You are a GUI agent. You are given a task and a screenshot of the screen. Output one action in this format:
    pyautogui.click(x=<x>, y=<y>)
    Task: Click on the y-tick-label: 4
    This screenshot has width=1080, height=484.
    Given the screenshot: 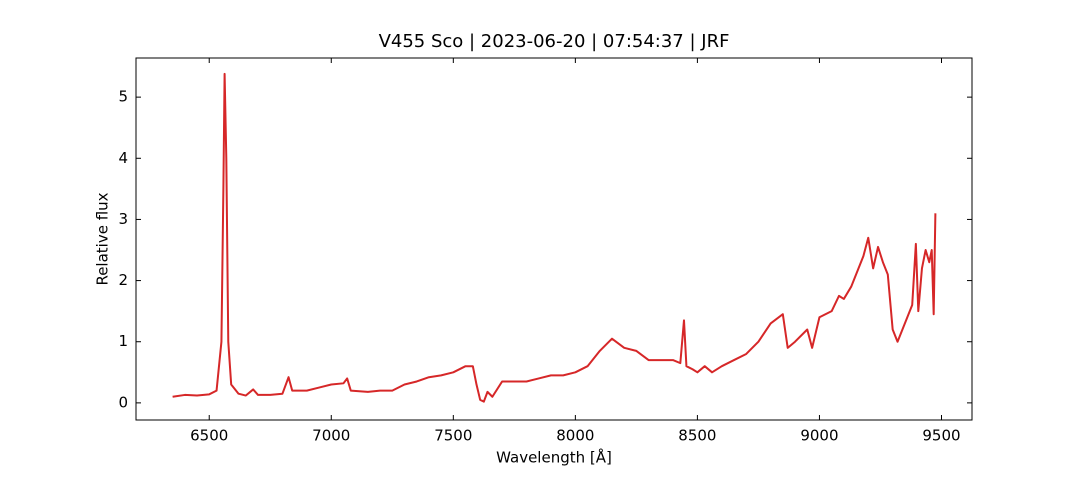 What is the action you would take?
    pyautogui.click(x=123, y=158)
    